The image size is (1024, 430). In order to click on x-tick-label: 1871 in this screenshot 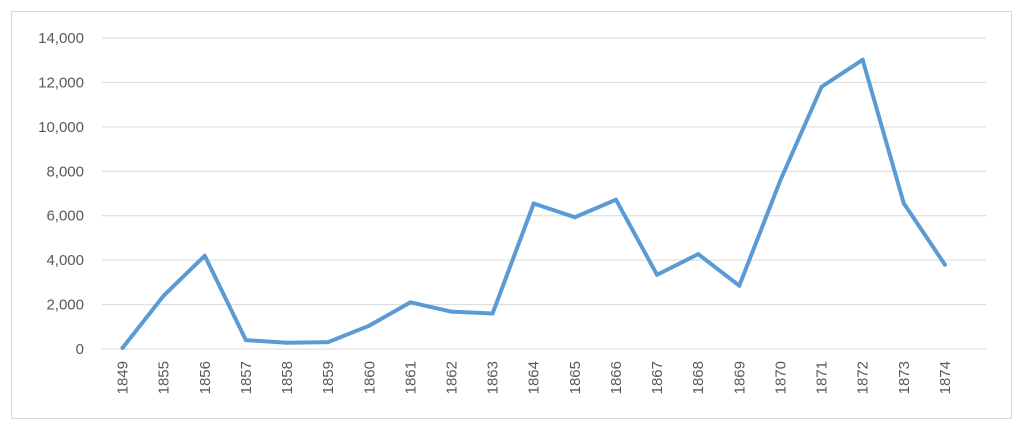, I will do `click(822, 377)`.